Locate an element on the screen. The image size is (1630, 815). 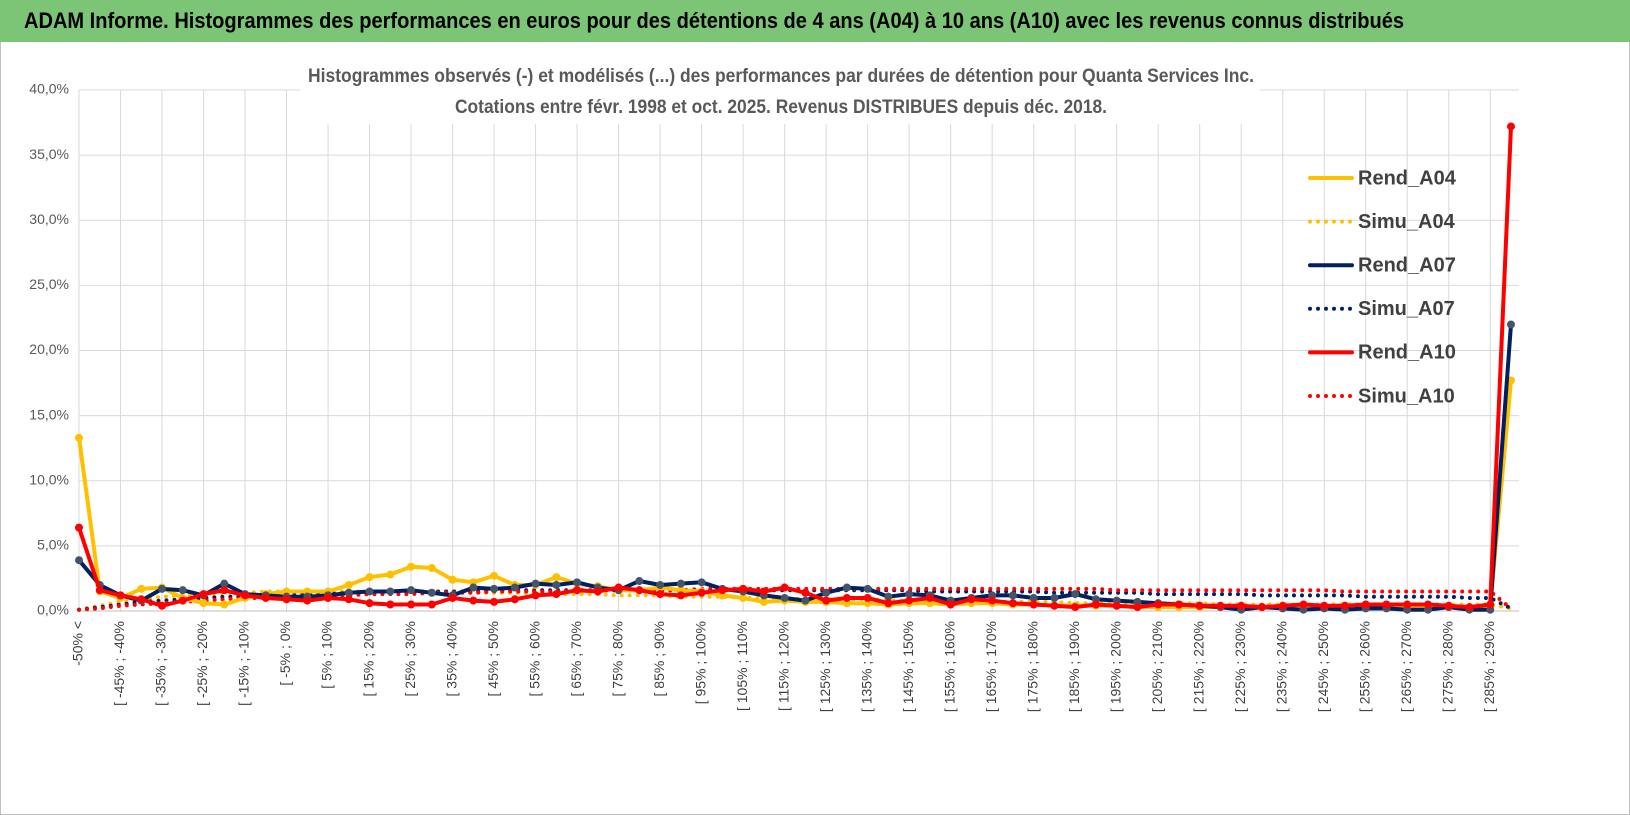
x-tick-label: [ 105% ; 110% is located at coordinates (742, 666).